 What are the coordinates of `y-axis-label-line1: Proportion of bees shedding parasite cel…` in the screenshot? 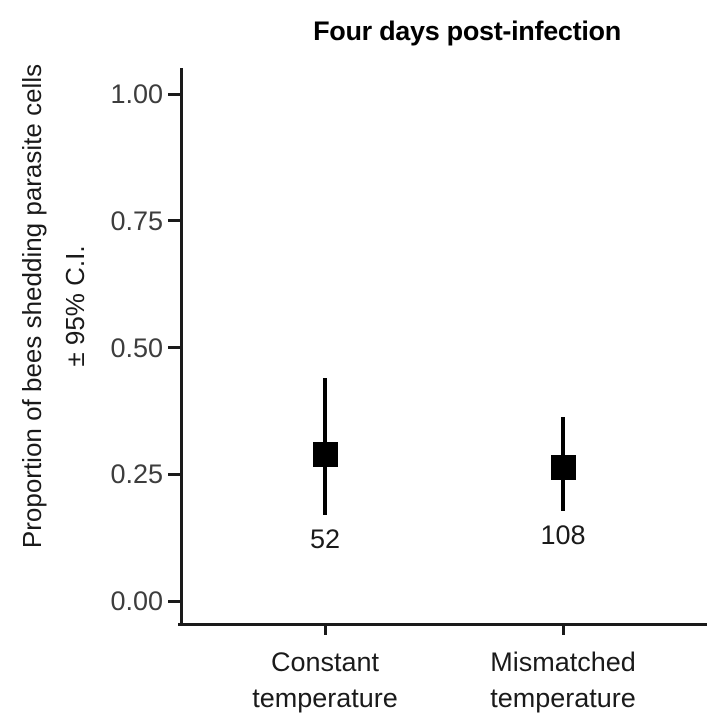 It's located at (32, 306).